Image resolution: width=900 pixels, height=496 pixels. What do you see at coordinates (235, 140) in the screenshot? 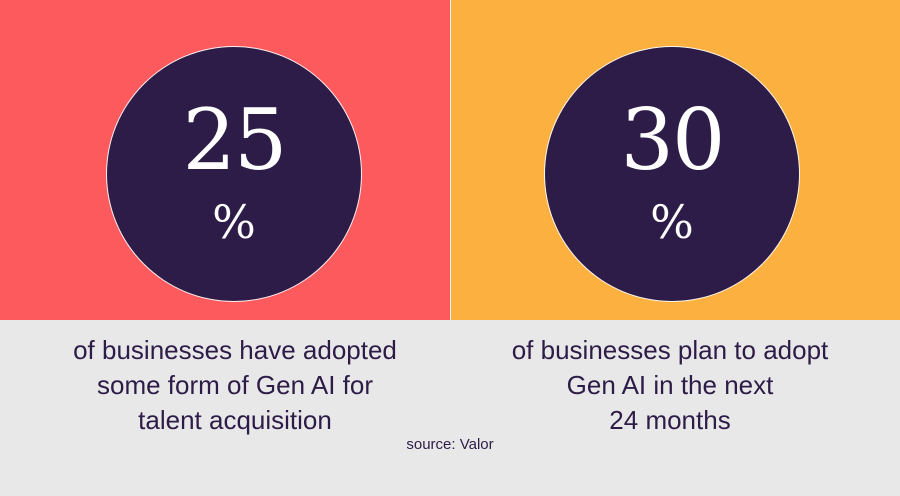
I see `stat-number-adopted: 25` at bounding box center [235, 140].